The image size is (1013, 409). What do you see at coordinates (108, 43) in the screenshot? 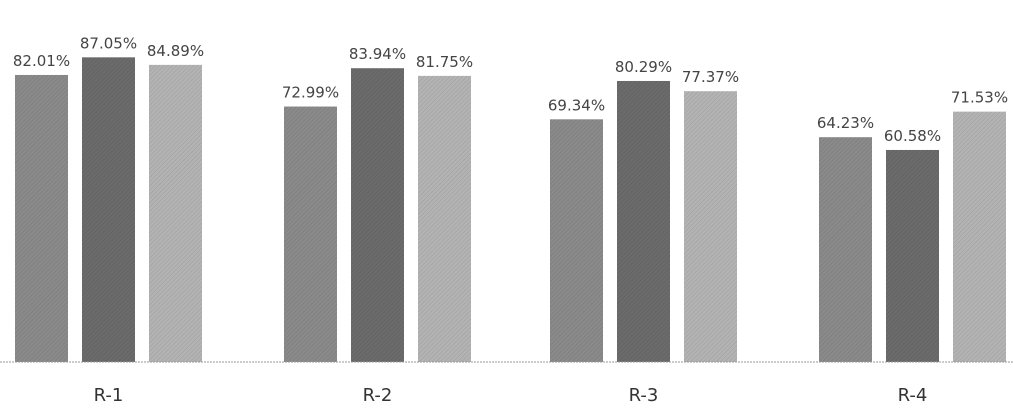
I see `data-label-r-1-series-2: 87.05%` at bounding box center [108, 43].